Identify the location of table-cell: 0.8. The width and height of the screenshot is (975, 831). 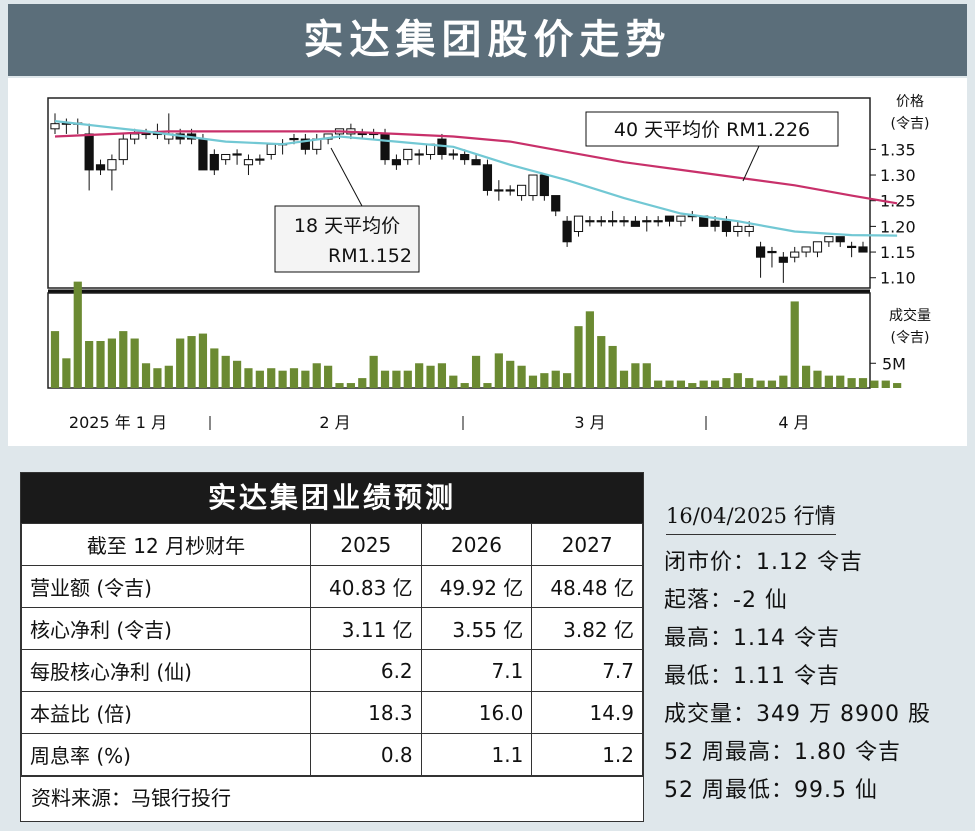
(366, 754).